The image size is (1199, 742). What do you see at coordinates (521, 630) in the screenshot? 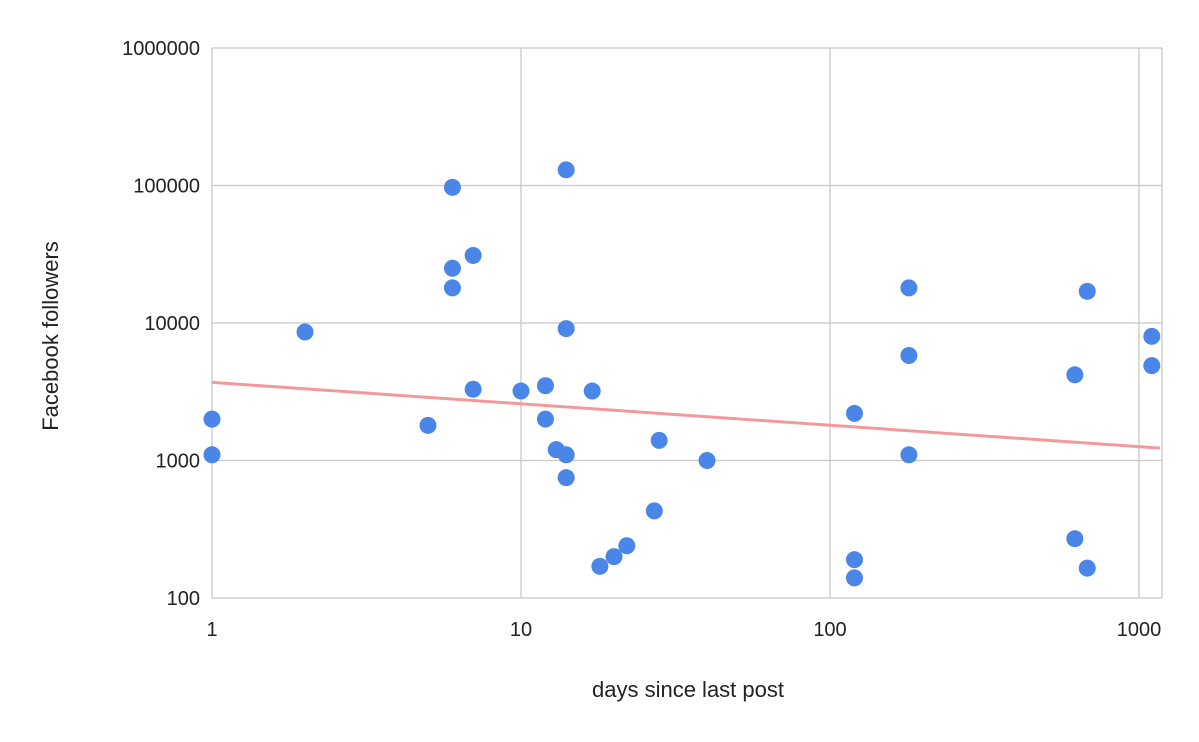
I see `x-tick-label: 10` at bounding box center [521, 630].